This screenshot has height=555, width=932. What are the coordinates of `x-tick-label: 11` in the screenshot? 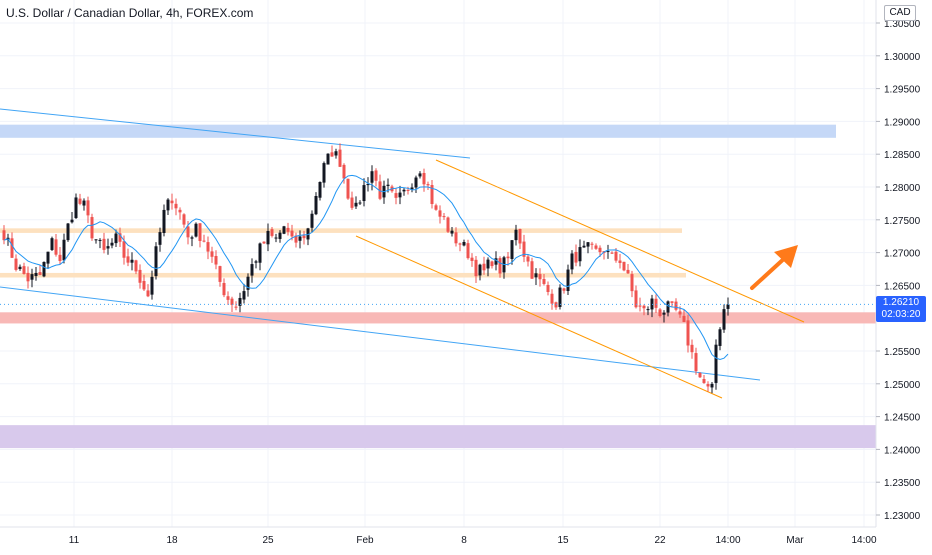 It's located at (74, 540).